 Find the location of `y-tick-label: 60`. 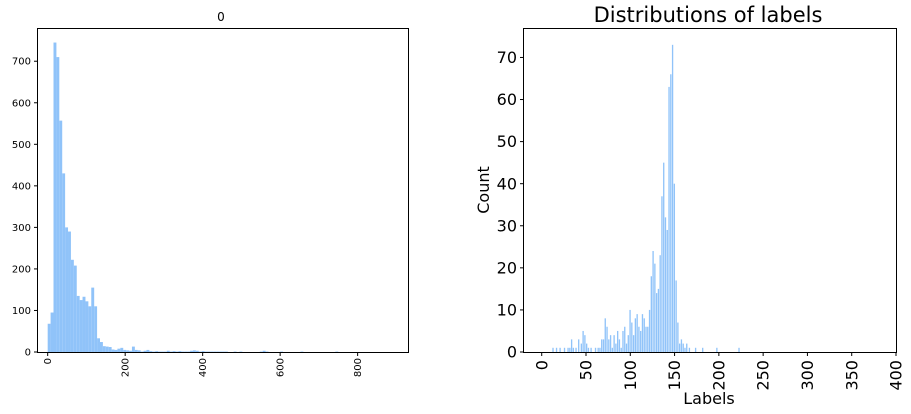

y-tick-label: 60 is located at coordinates (507, 99).